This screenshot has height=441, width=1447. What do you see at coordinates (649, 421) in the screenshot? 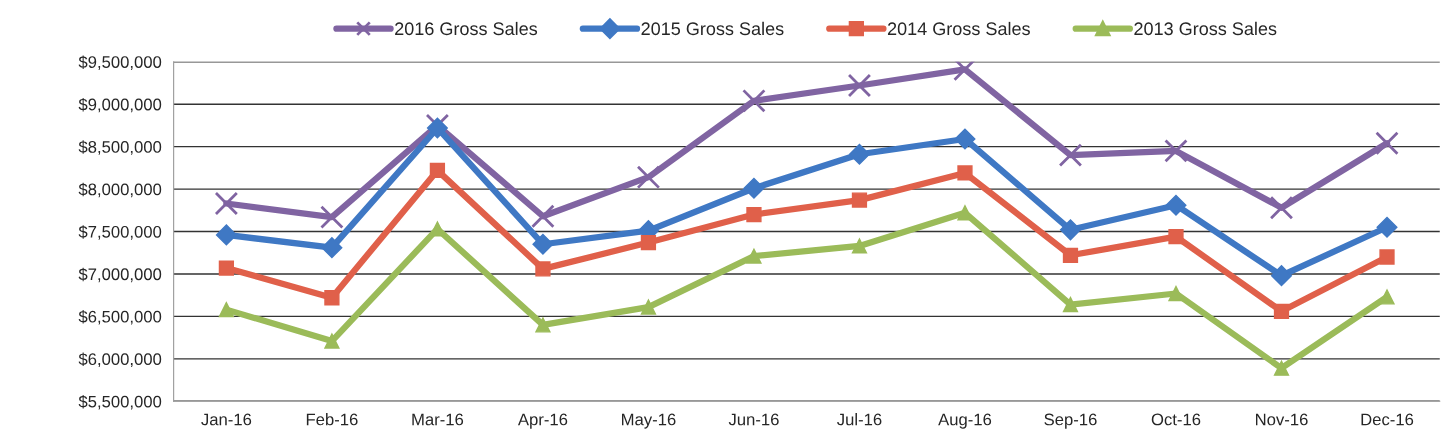
I see `x-tick-label: May-16` at bounding box center [649, 421].